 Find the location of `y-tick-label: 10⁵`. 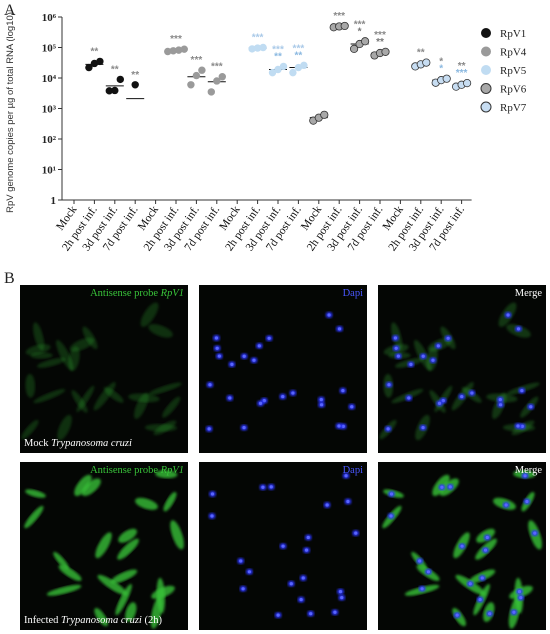

y-tick-label: 10⁵ is located at coordinates (49, 49).